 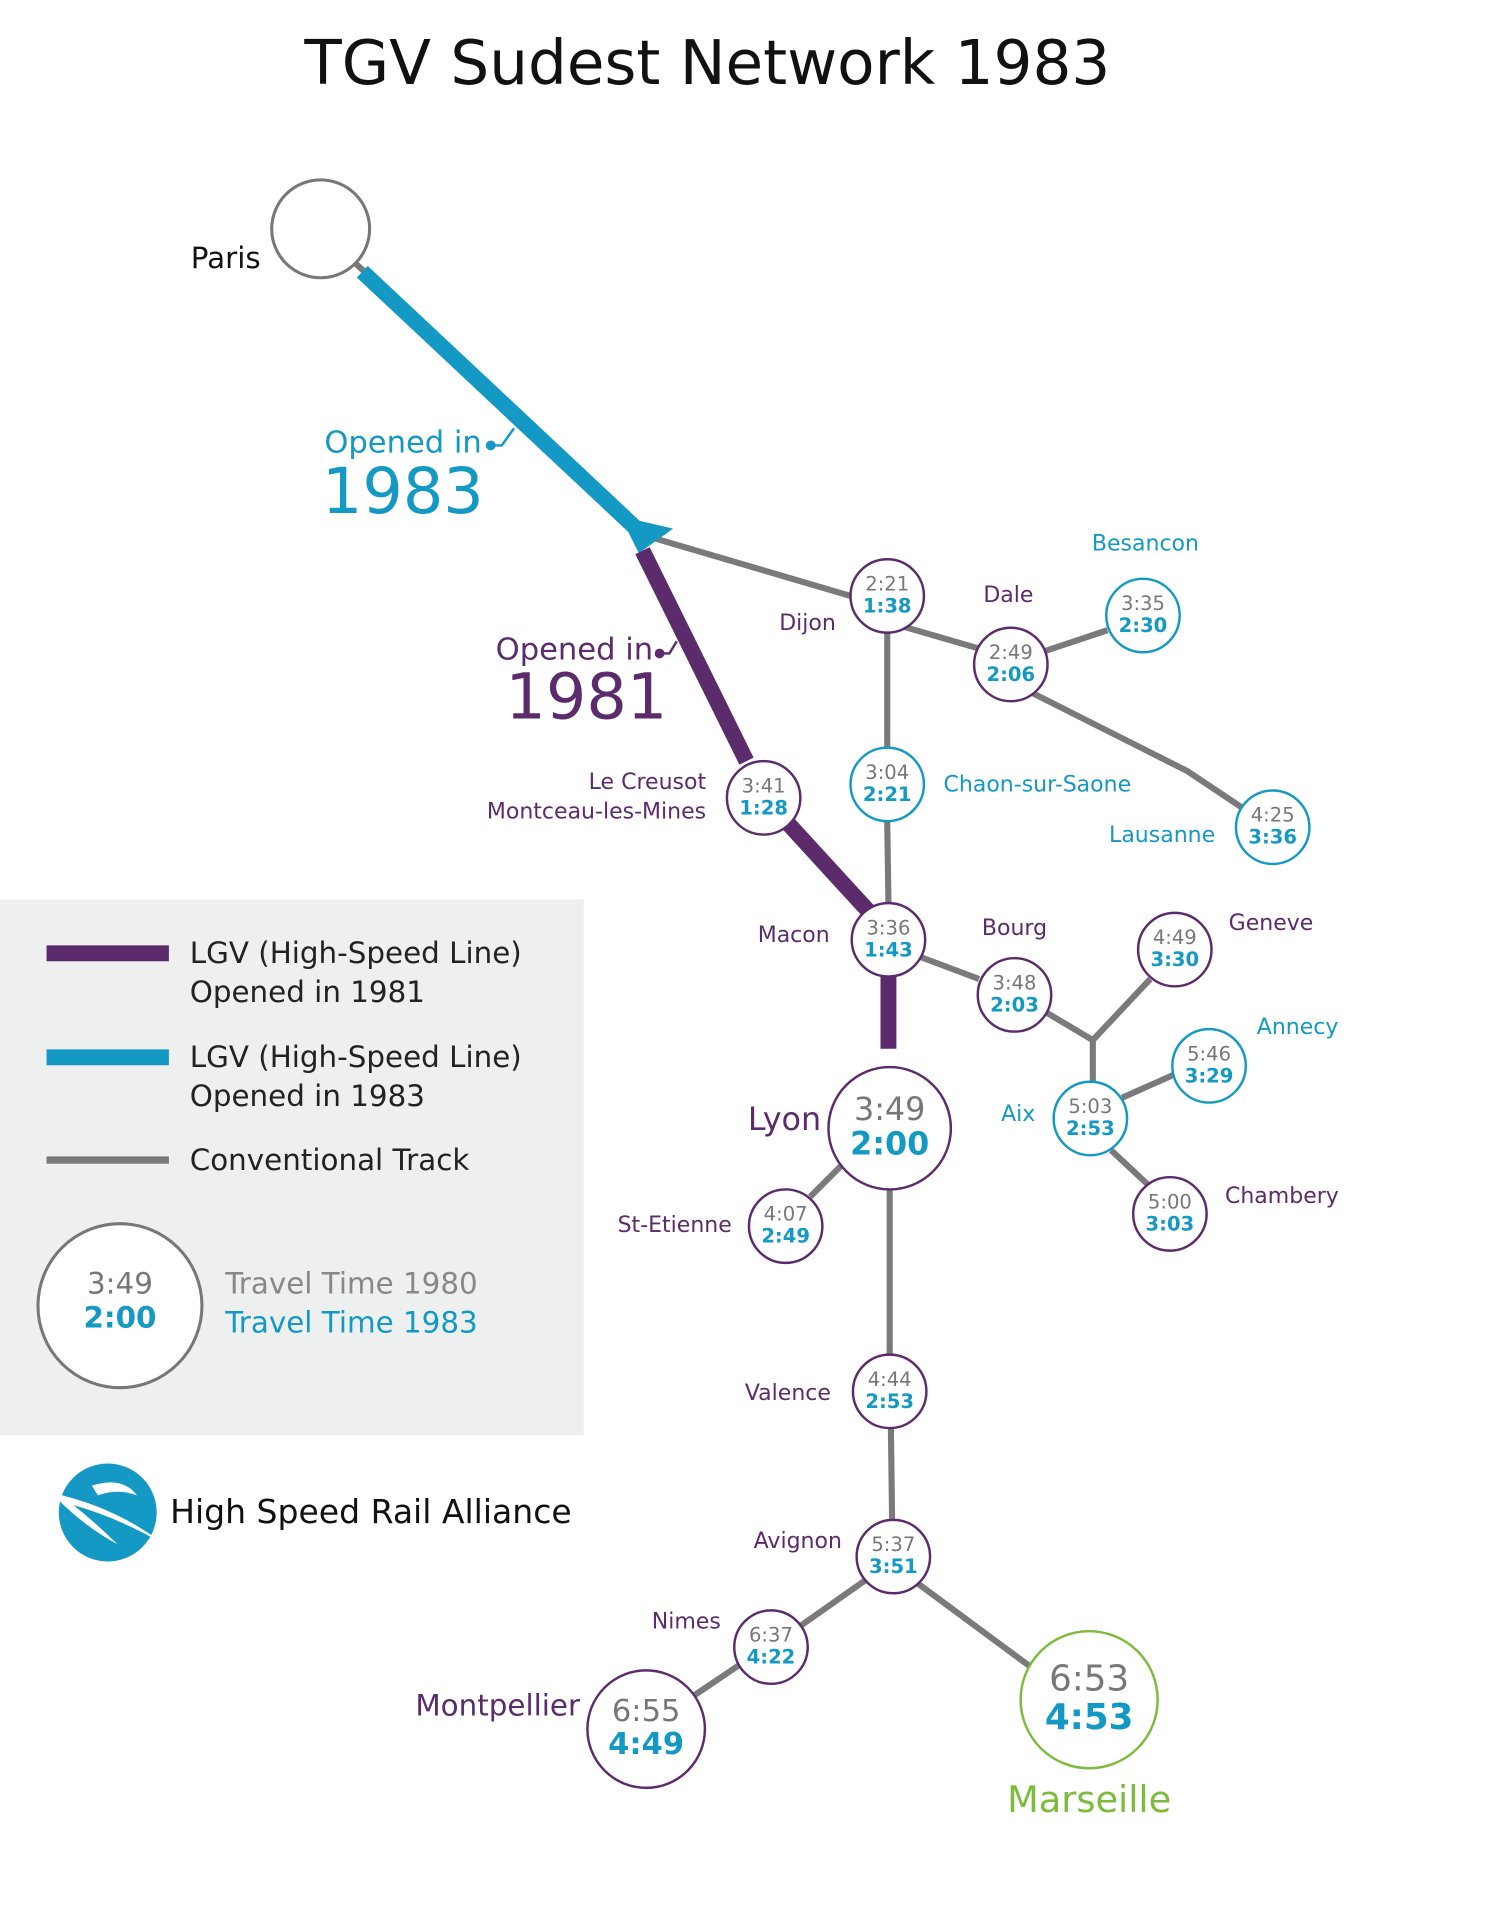 I want to click on legend-label: LGV (High-Speed Line), so click(x=356, y=1057).